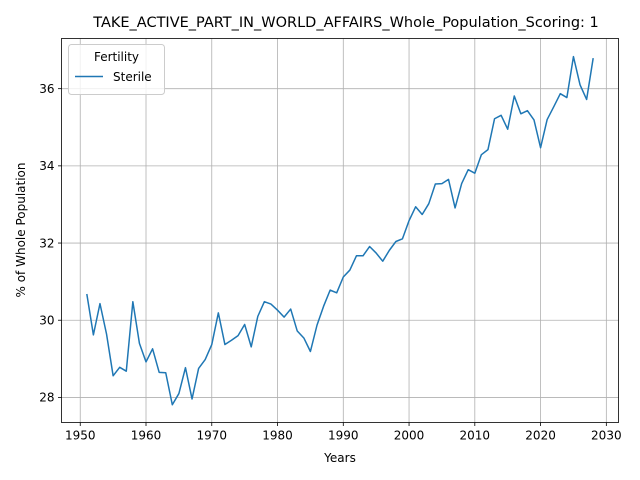 Image resolution: width=640 pixels, height=480 pixels. I want to click on y-axis-label: % of Whole Population, so click(21, 230).